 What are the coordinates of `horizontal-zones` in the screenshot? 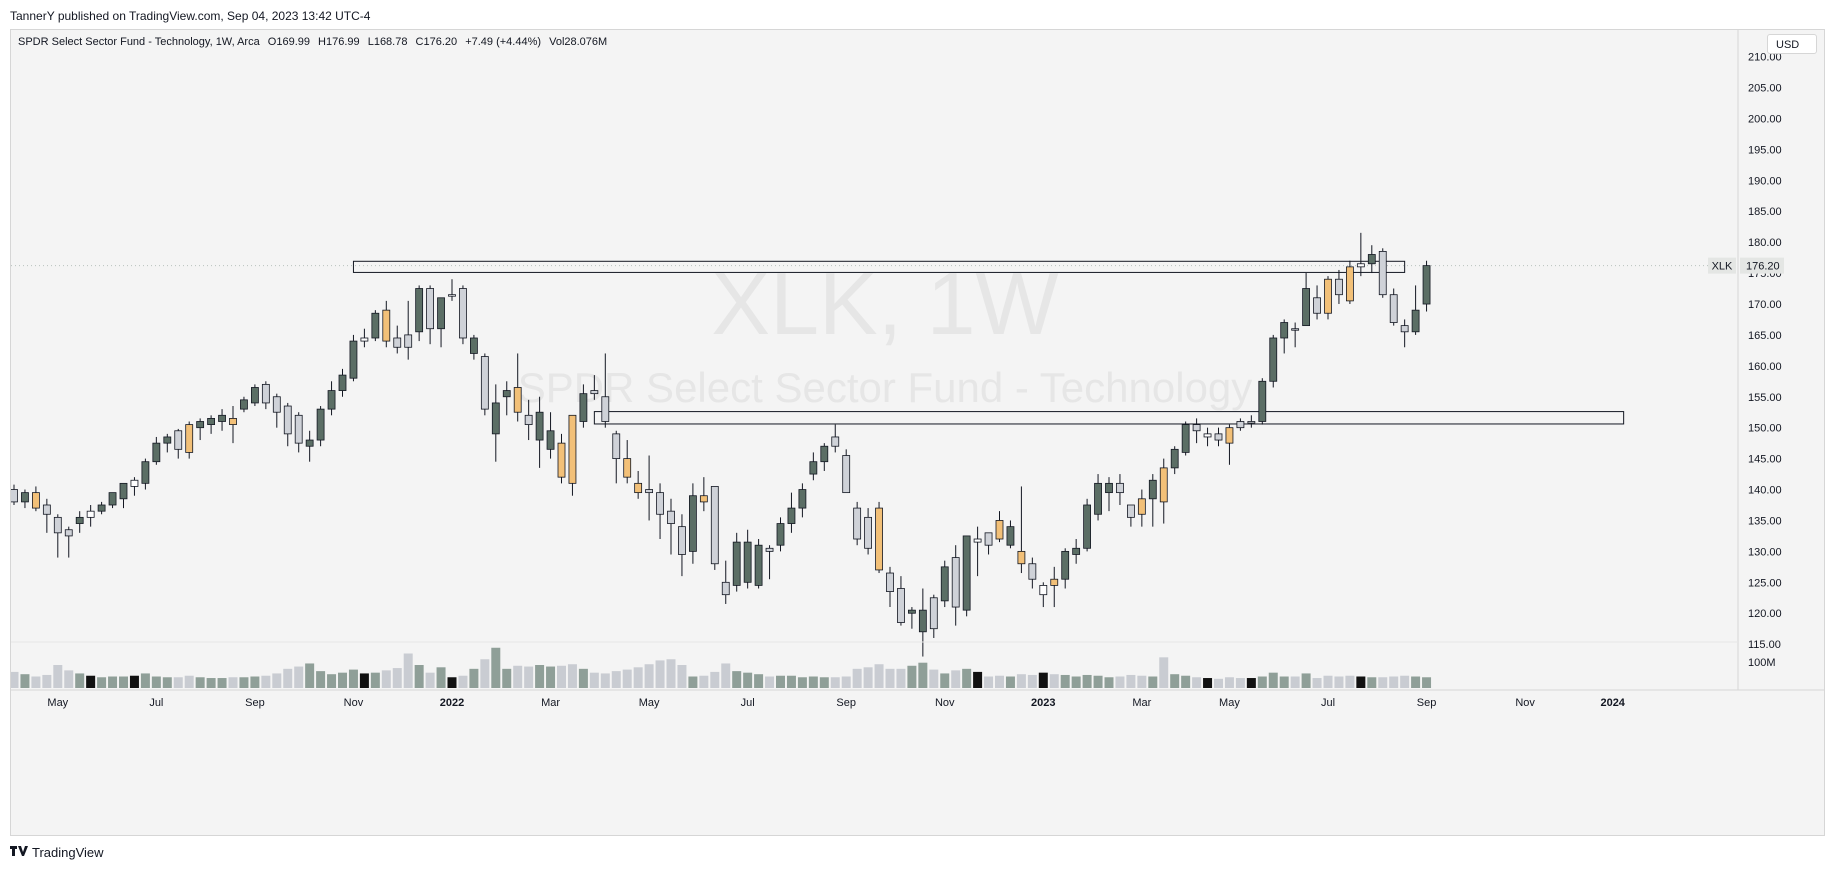 It's located at (988, 342).